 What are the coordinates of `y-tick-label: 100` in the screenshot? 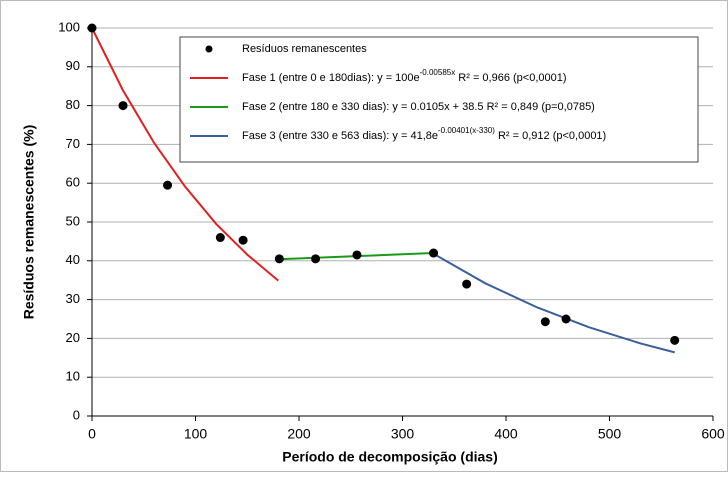 It's located at (69, 26).